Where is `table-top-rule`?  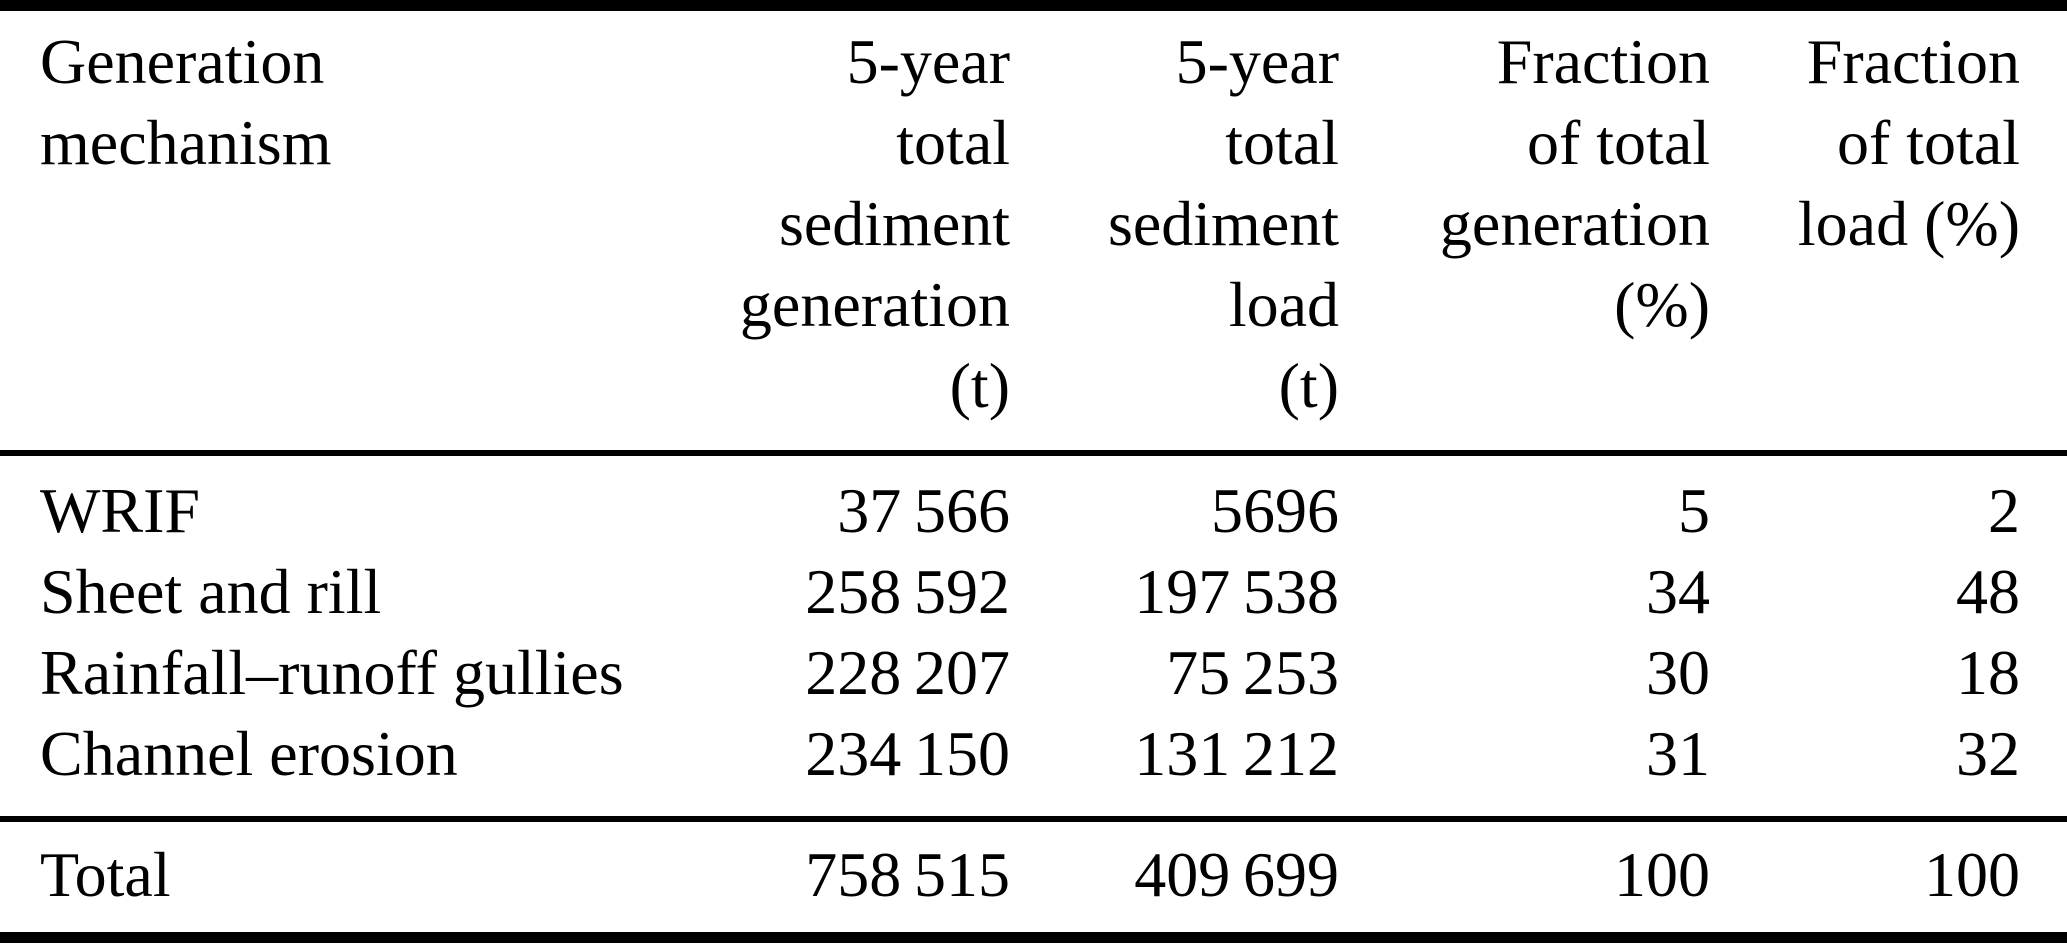
table-top-rule is located at coordinates (1033, 5).